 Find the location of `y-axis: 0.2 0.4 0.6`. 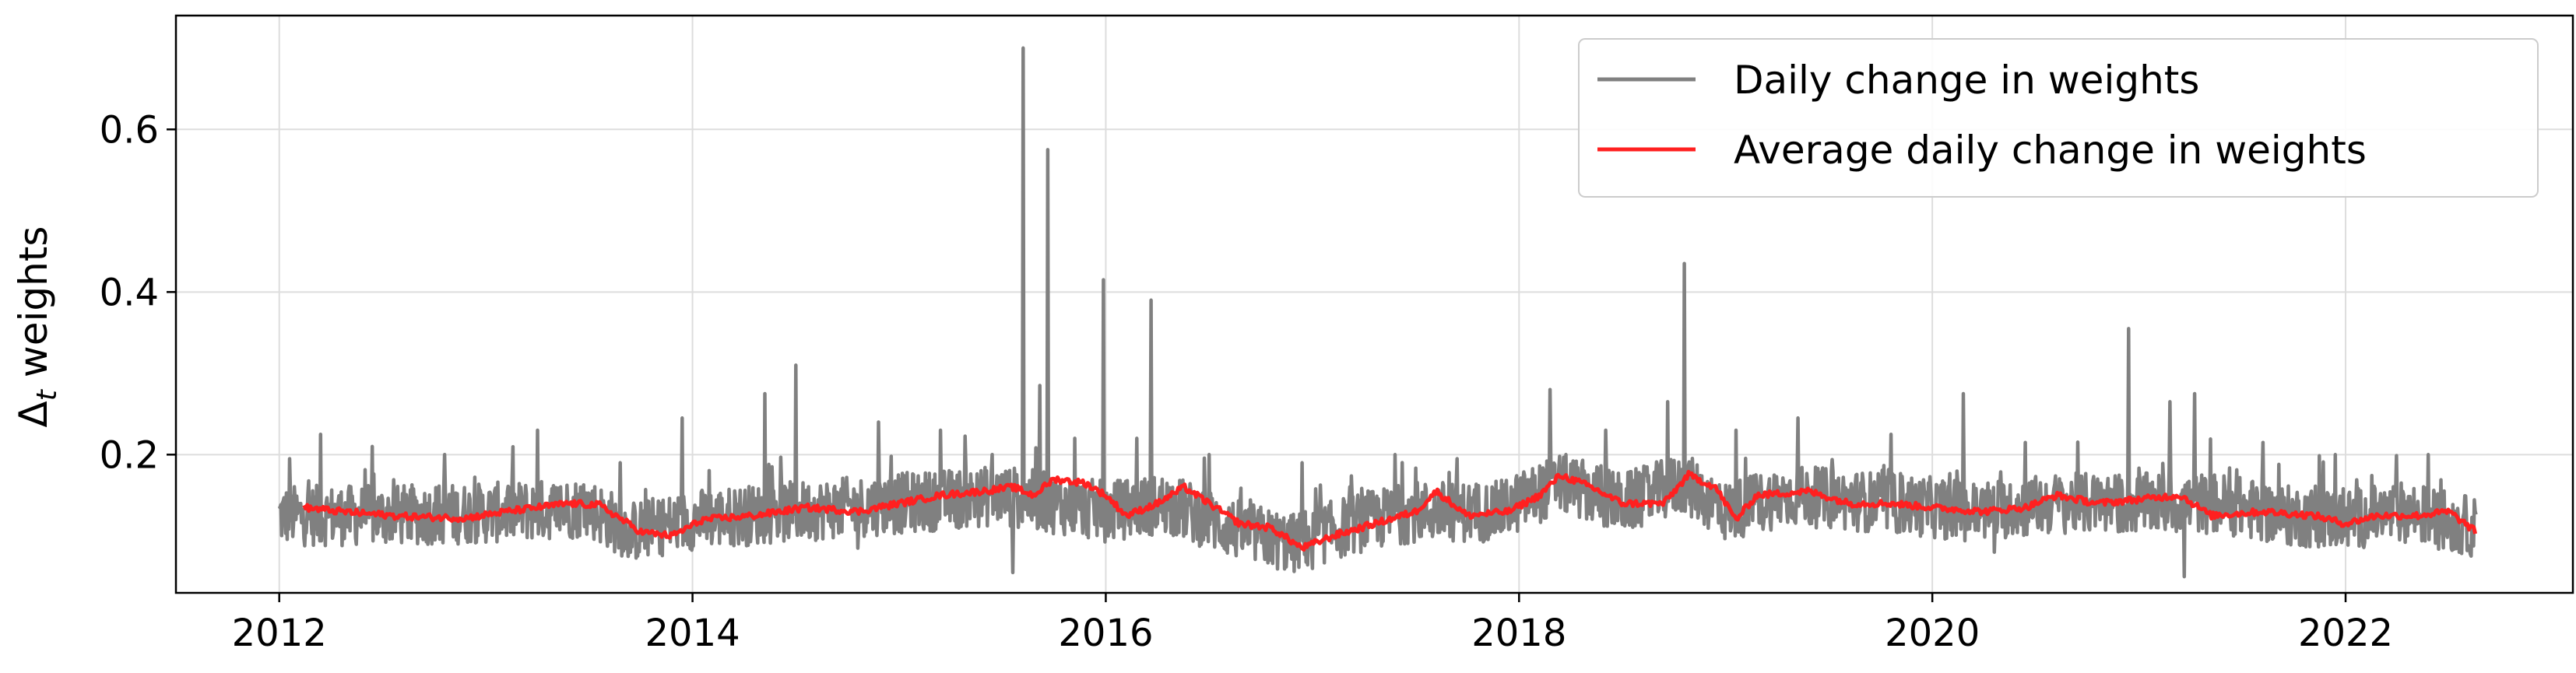

y-axis: 0.2 0.4 0.6 is located at coordinates (138, 293).